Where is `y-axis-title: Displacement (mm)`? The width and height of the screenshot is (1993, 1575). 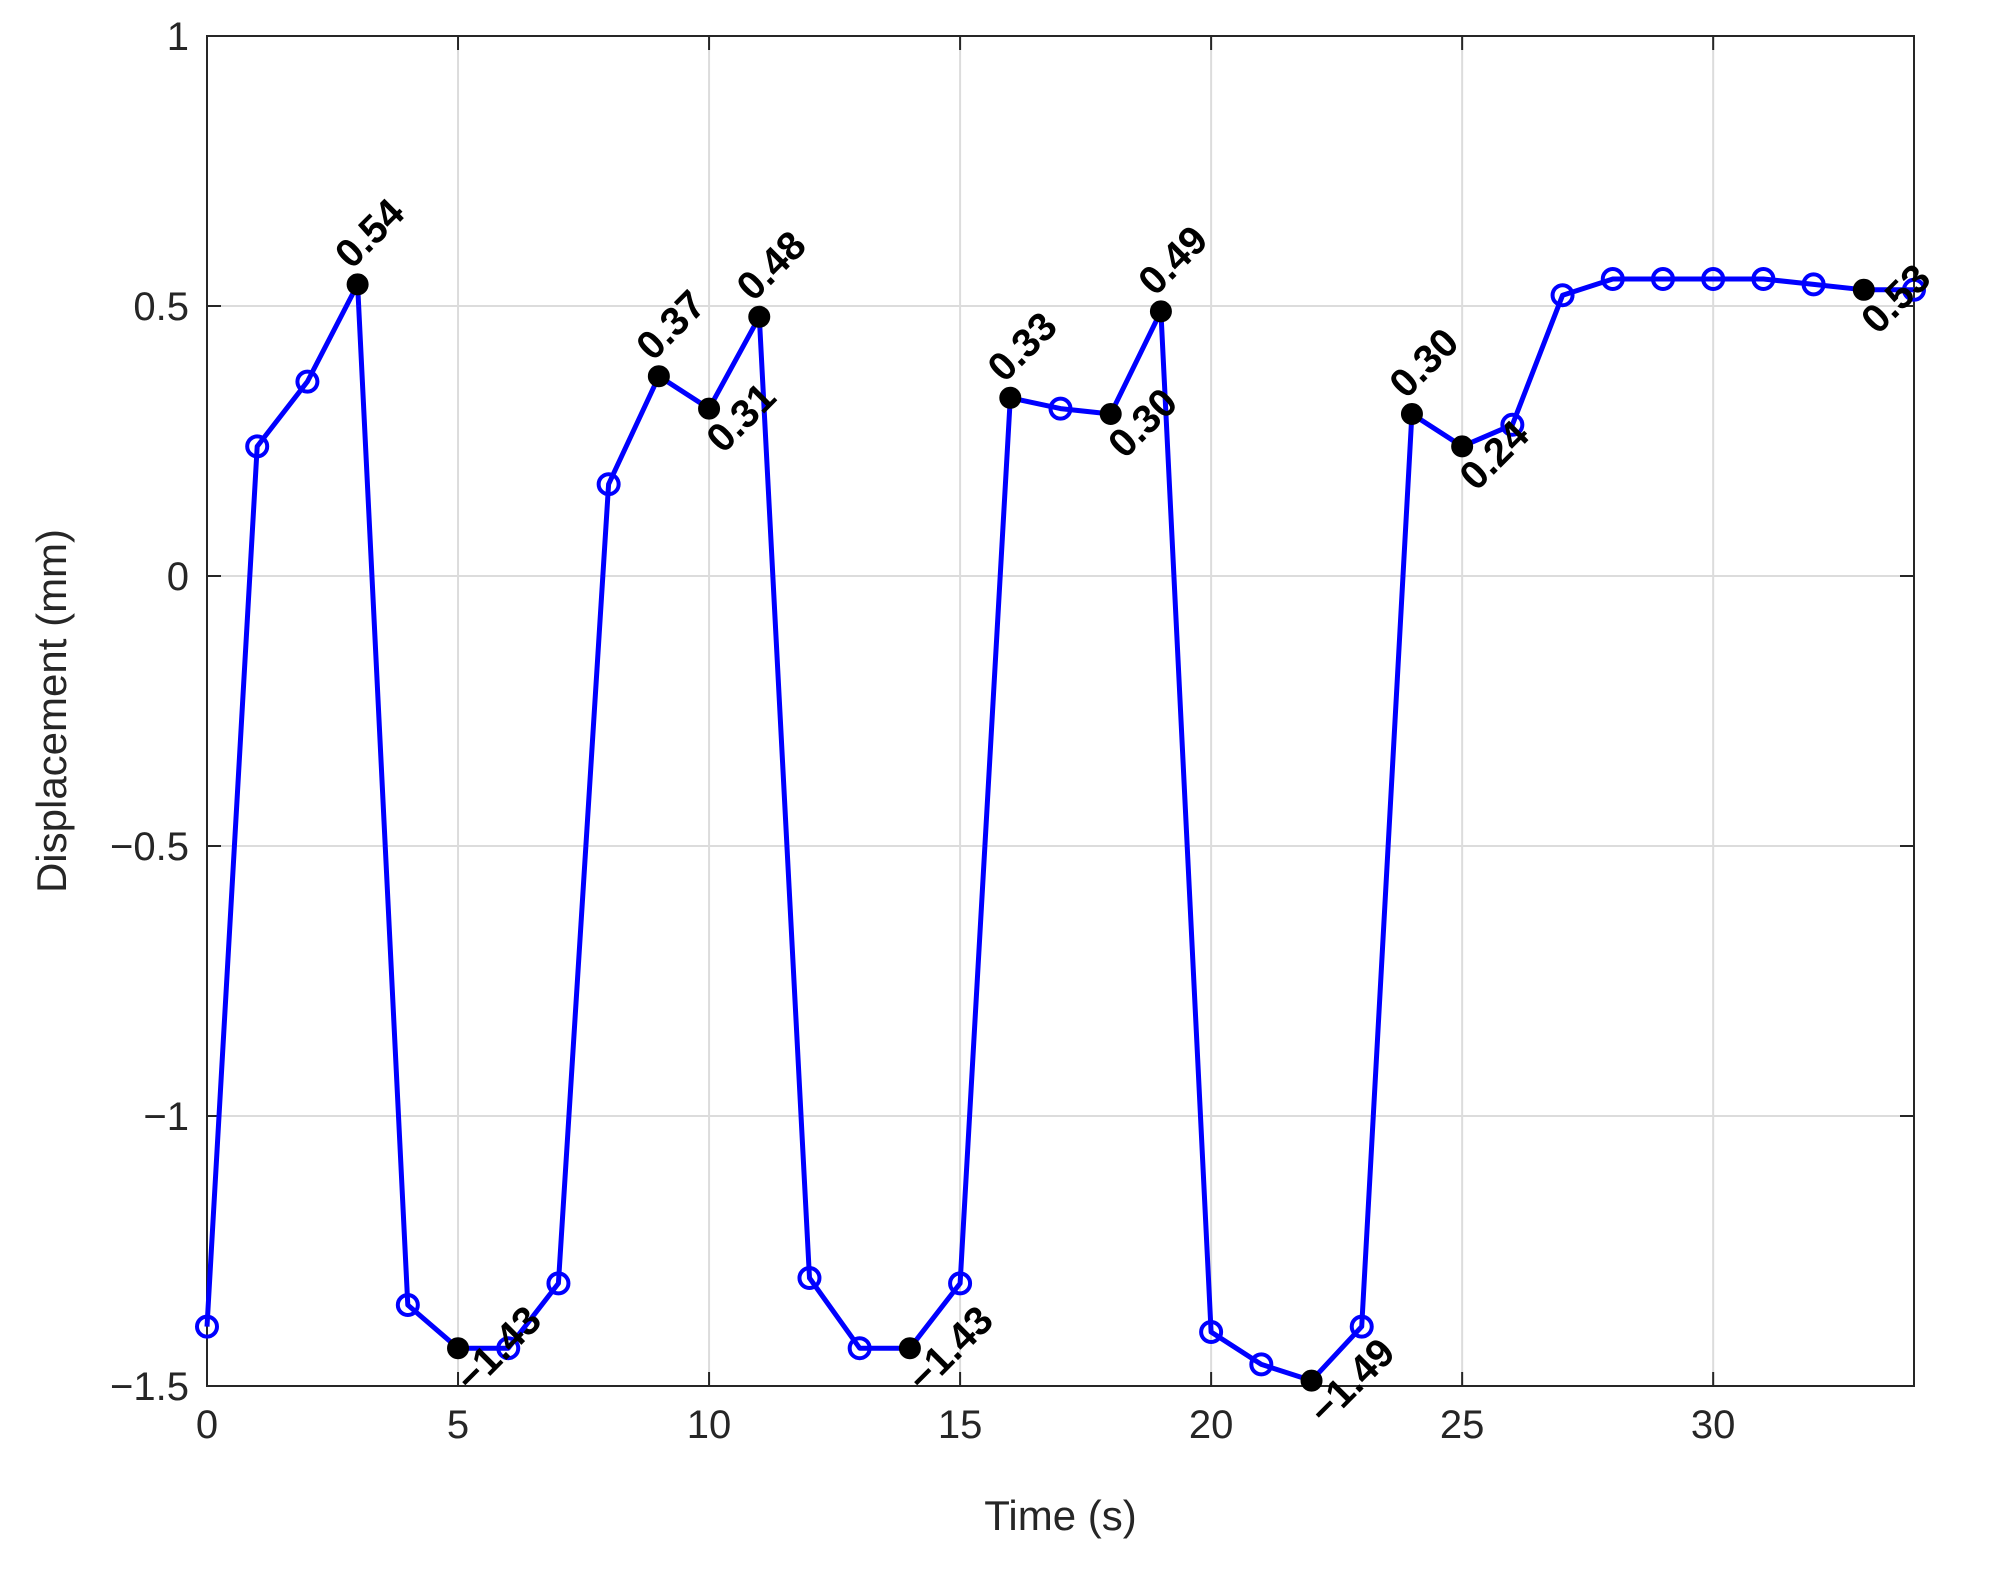
y-axis-title: Displacement (mm) is located at coordinates (51, 711).